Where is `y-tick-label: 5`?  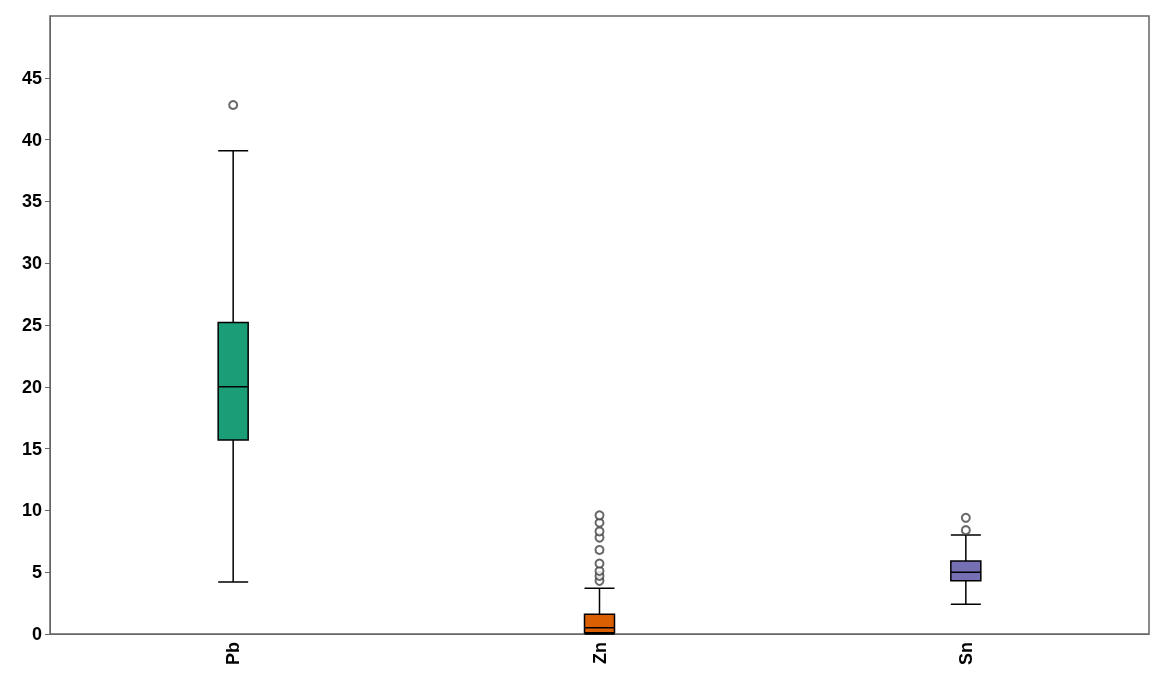
y-tick-label: 5 is located at coordinates (36, 572).